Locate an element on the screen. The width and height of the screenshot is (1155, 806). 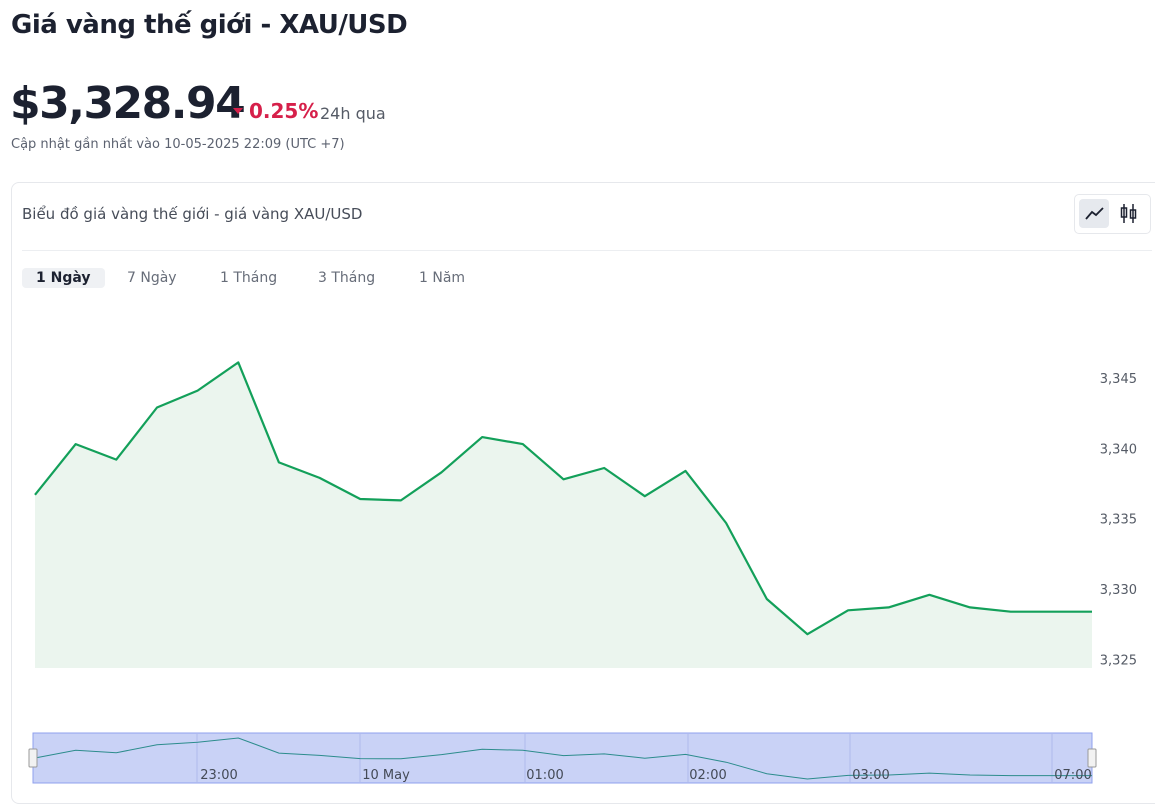
y-tick-label: 3,345 is located at coordinates (1118, 379).